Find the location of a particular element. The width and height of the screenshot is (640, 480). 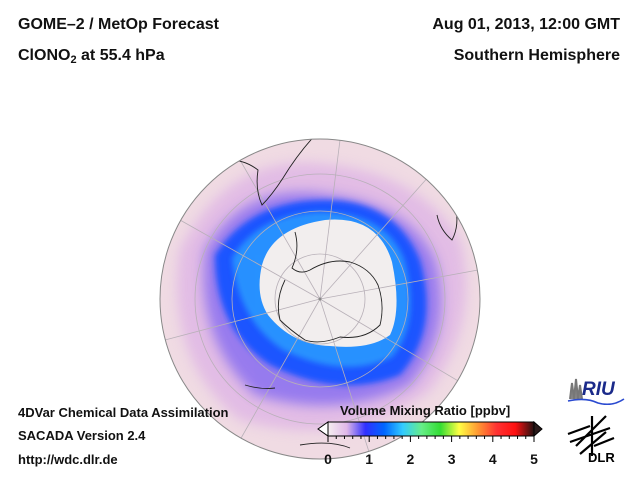

colorbar-tick-label: 4 is located at coordinates (492, 459).